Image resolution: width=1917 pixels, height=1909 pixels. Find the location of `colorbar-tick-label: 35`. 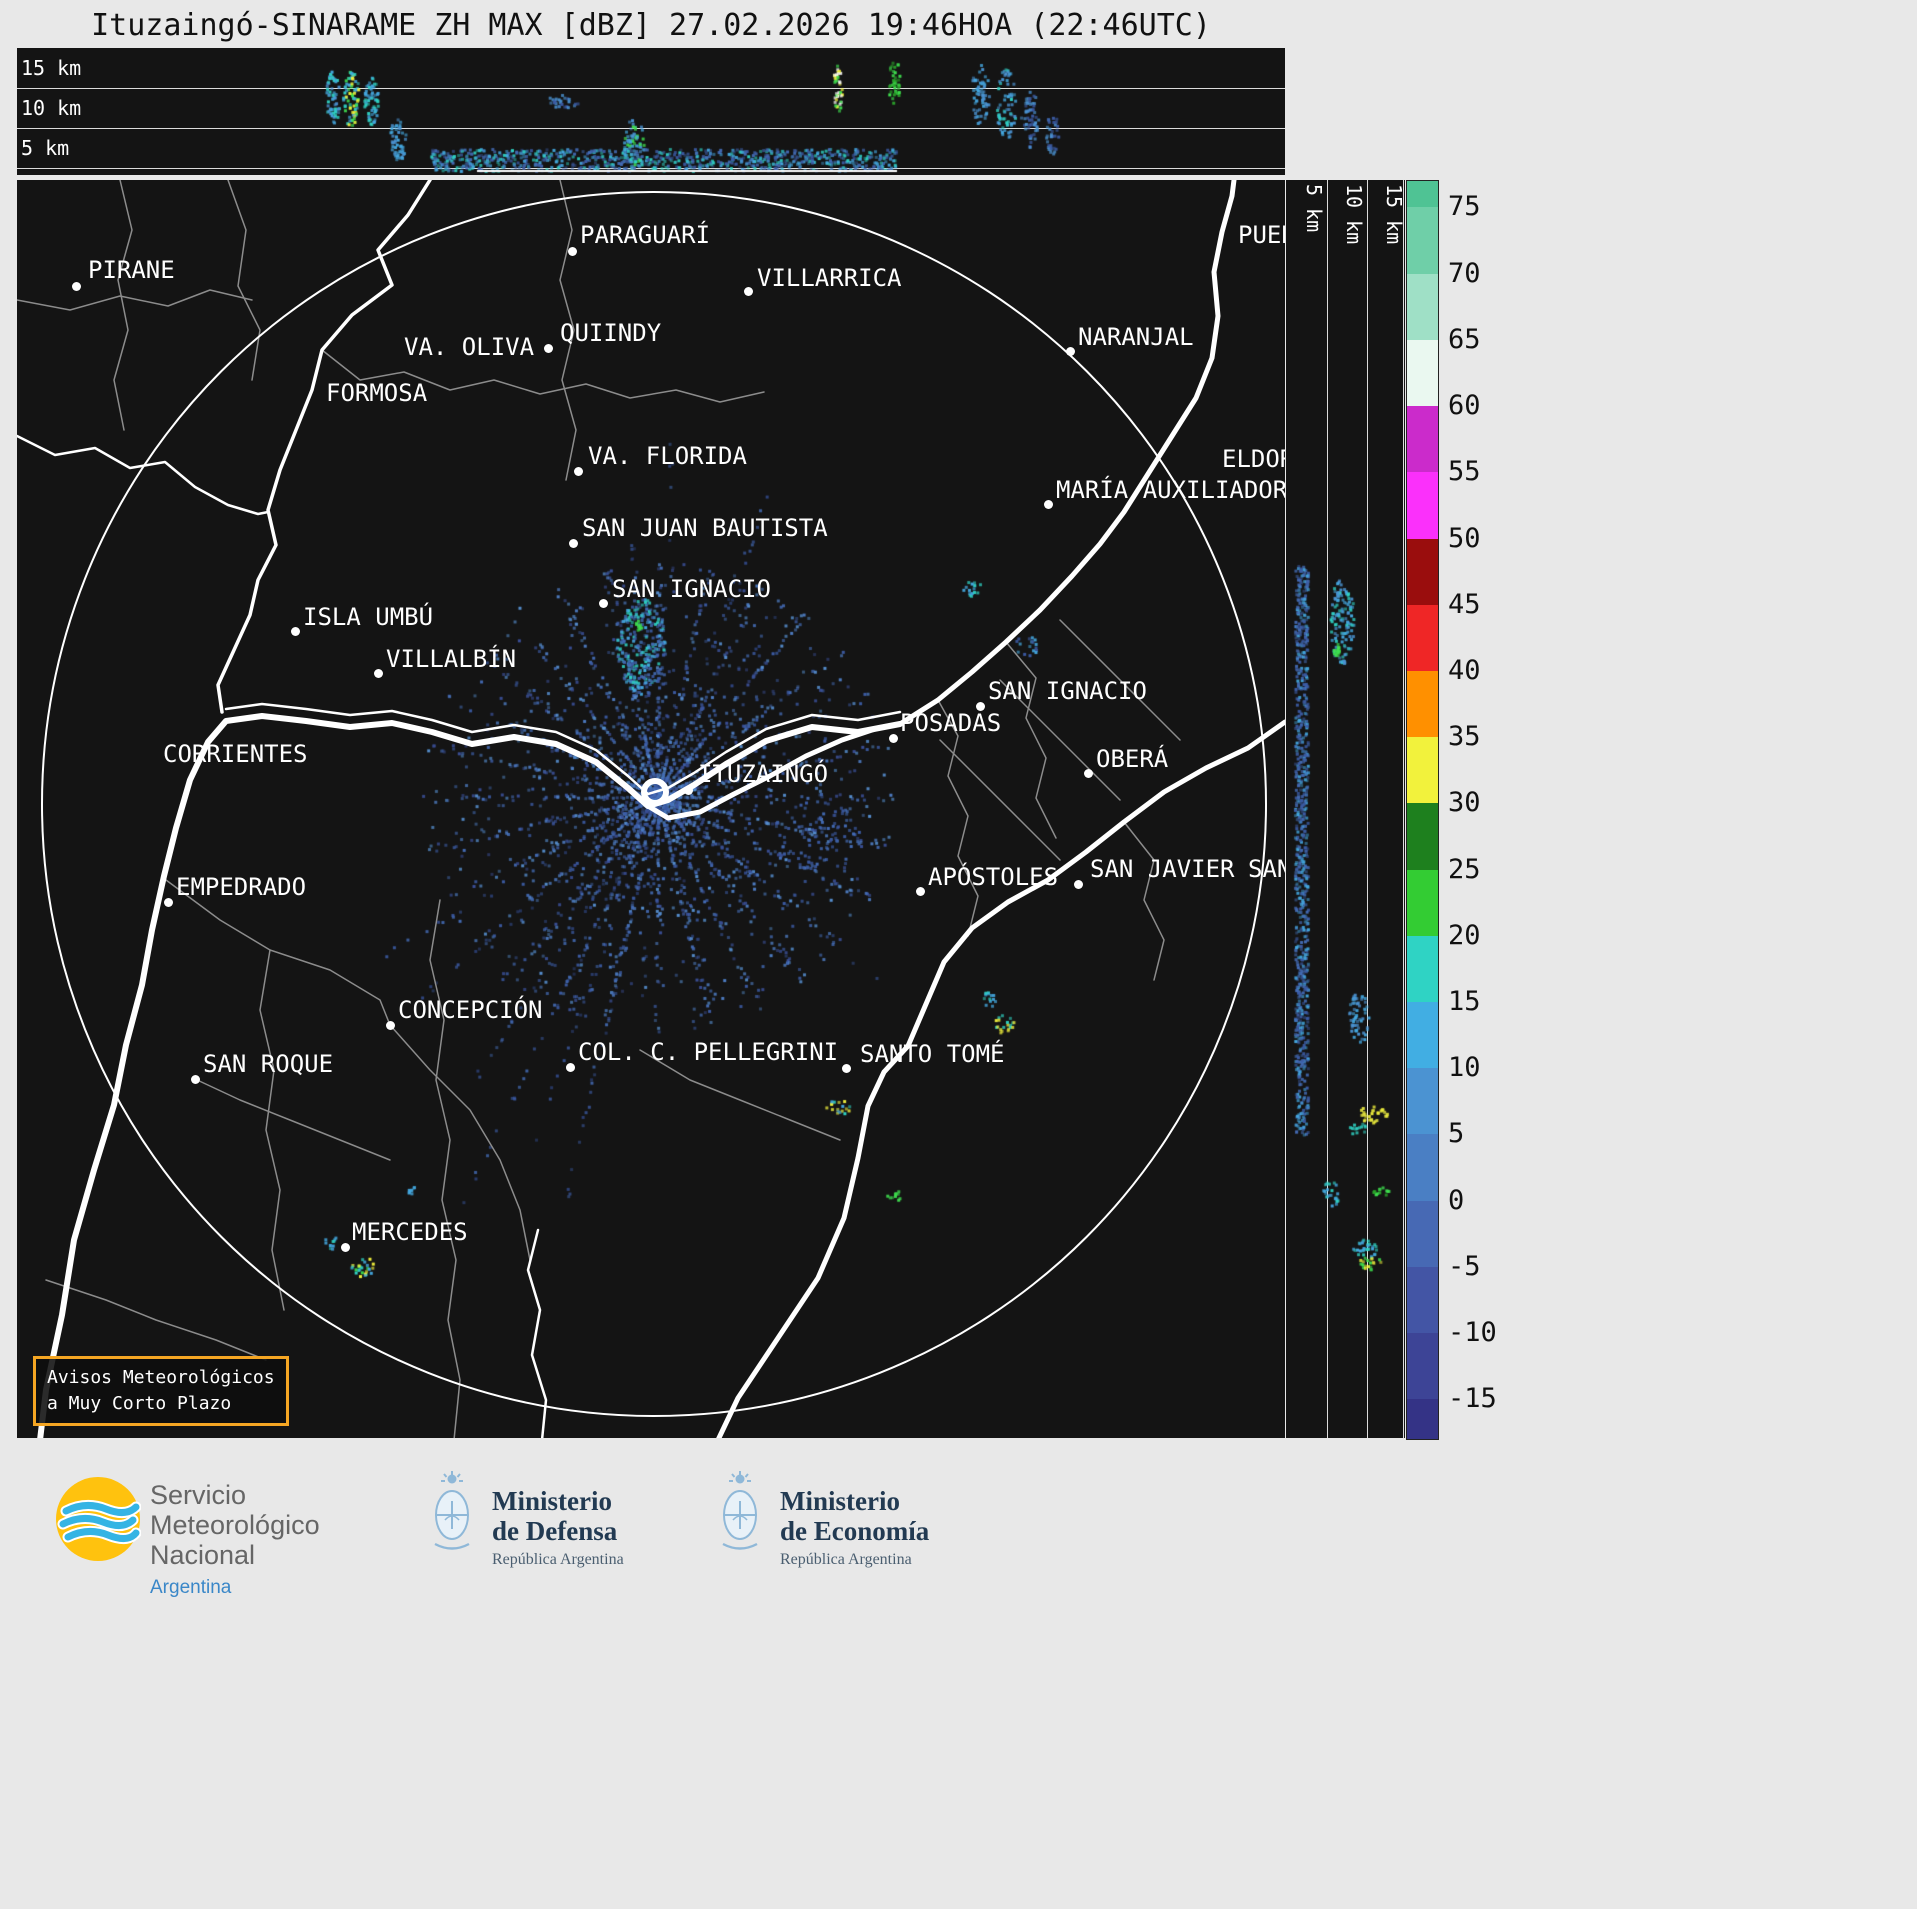

colorbar-tick-label: 35 is located at coordinates (1464, 737).